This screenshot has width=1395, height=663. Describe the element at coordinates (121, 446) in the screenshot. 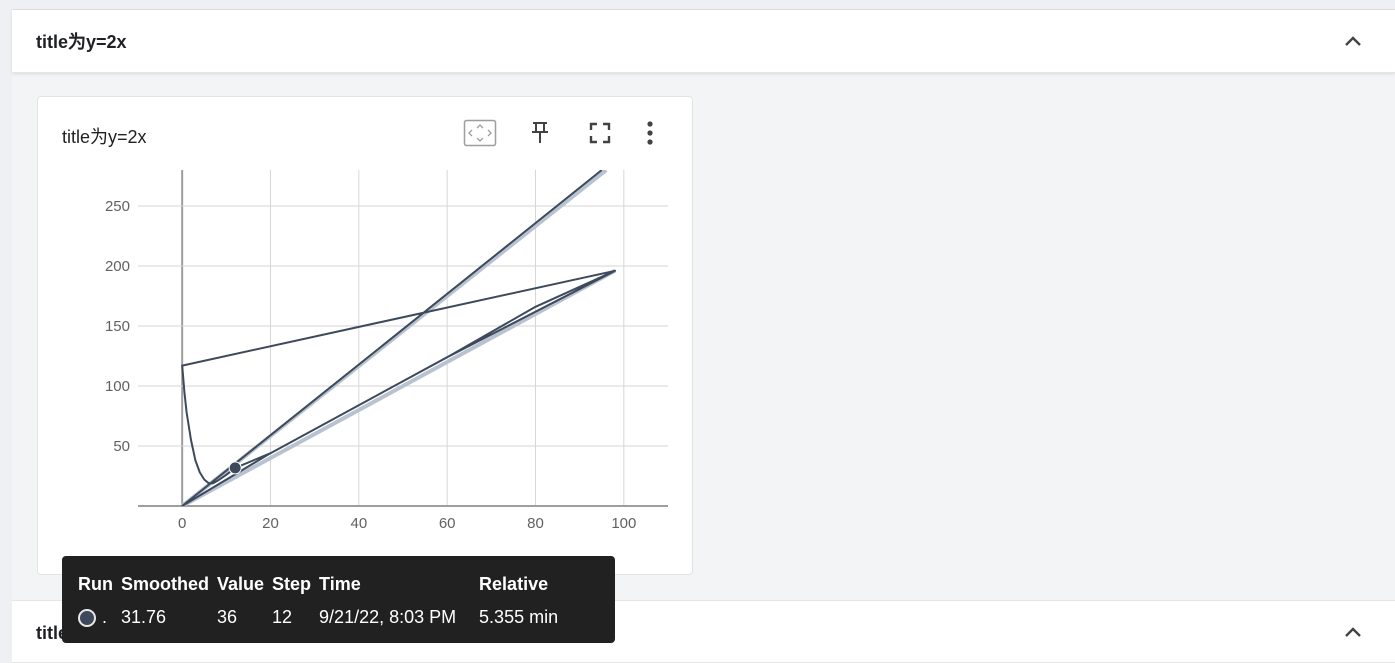

I see `y-tick-label: 50` at that location.